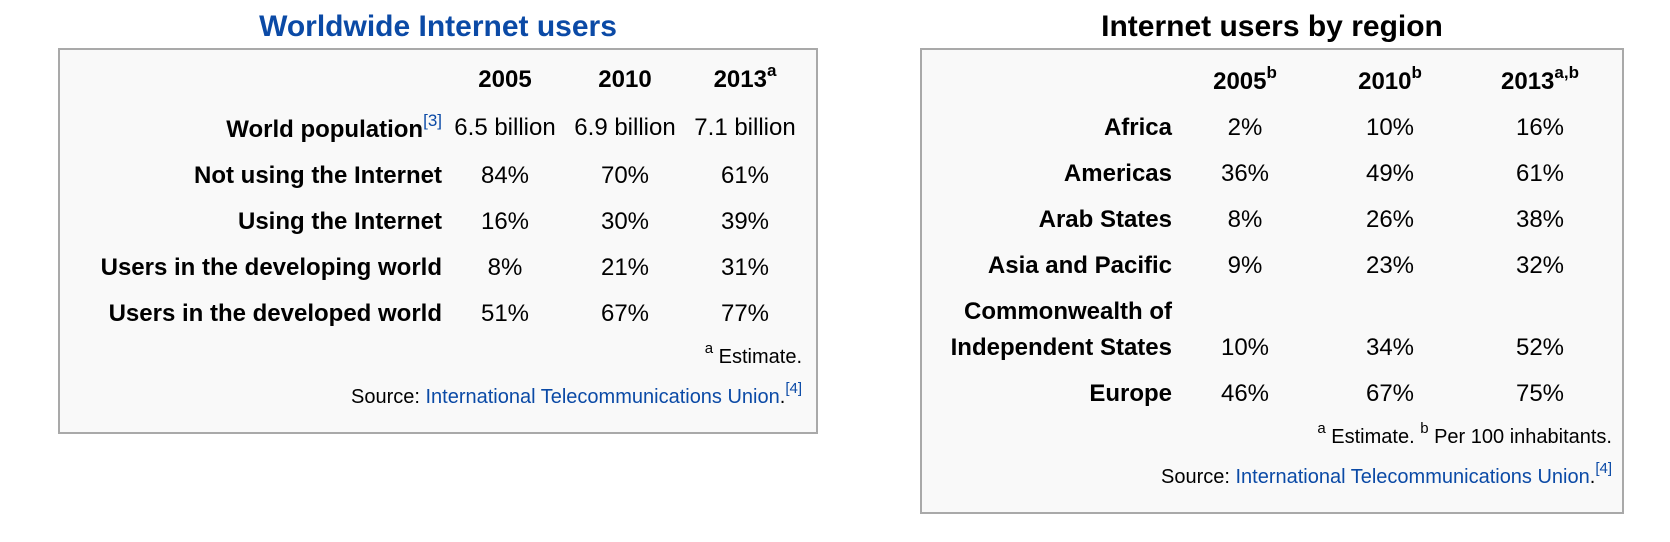  Describe the element at coordinates (745, 267) in the screenshot. I see `table-cell: 31%` at that location.